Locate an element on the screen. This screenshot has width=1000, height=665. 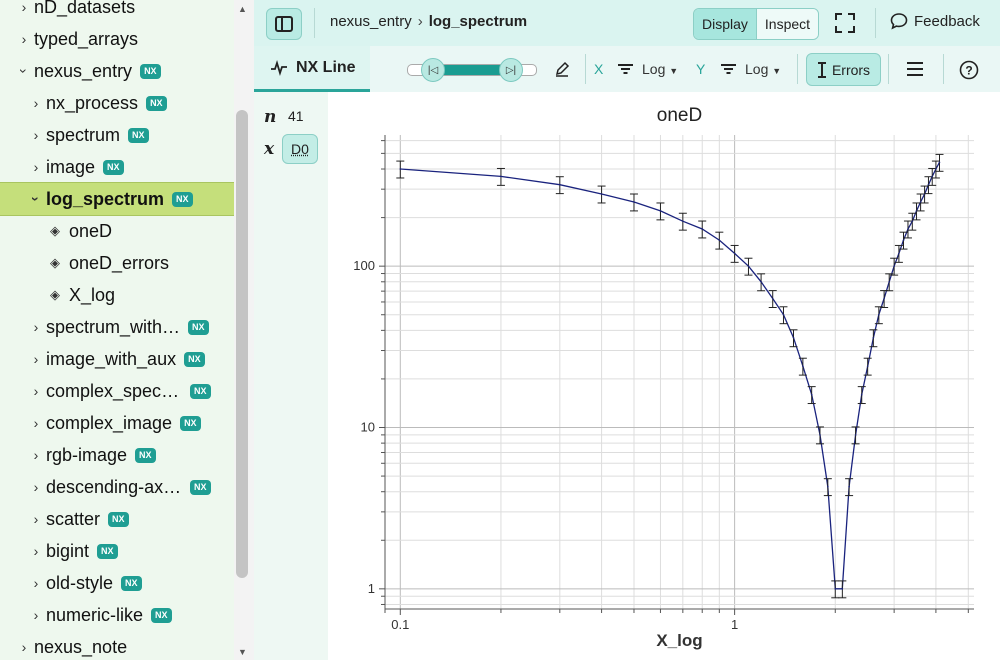
breadcrumb-chevron-icon: › is located at coordinates (420, 21).